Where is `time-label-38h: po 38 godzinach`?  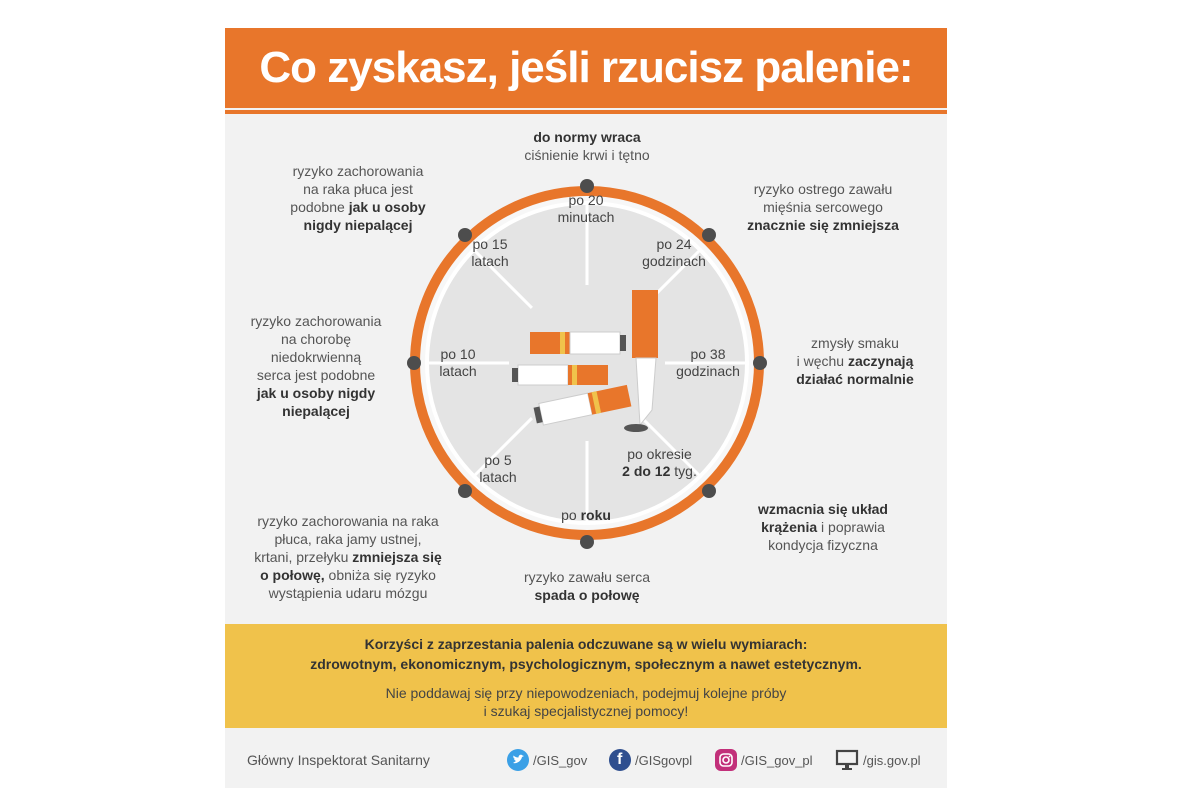 time-label-38h: po 38 godzinach is located at coordinates (708, 362).